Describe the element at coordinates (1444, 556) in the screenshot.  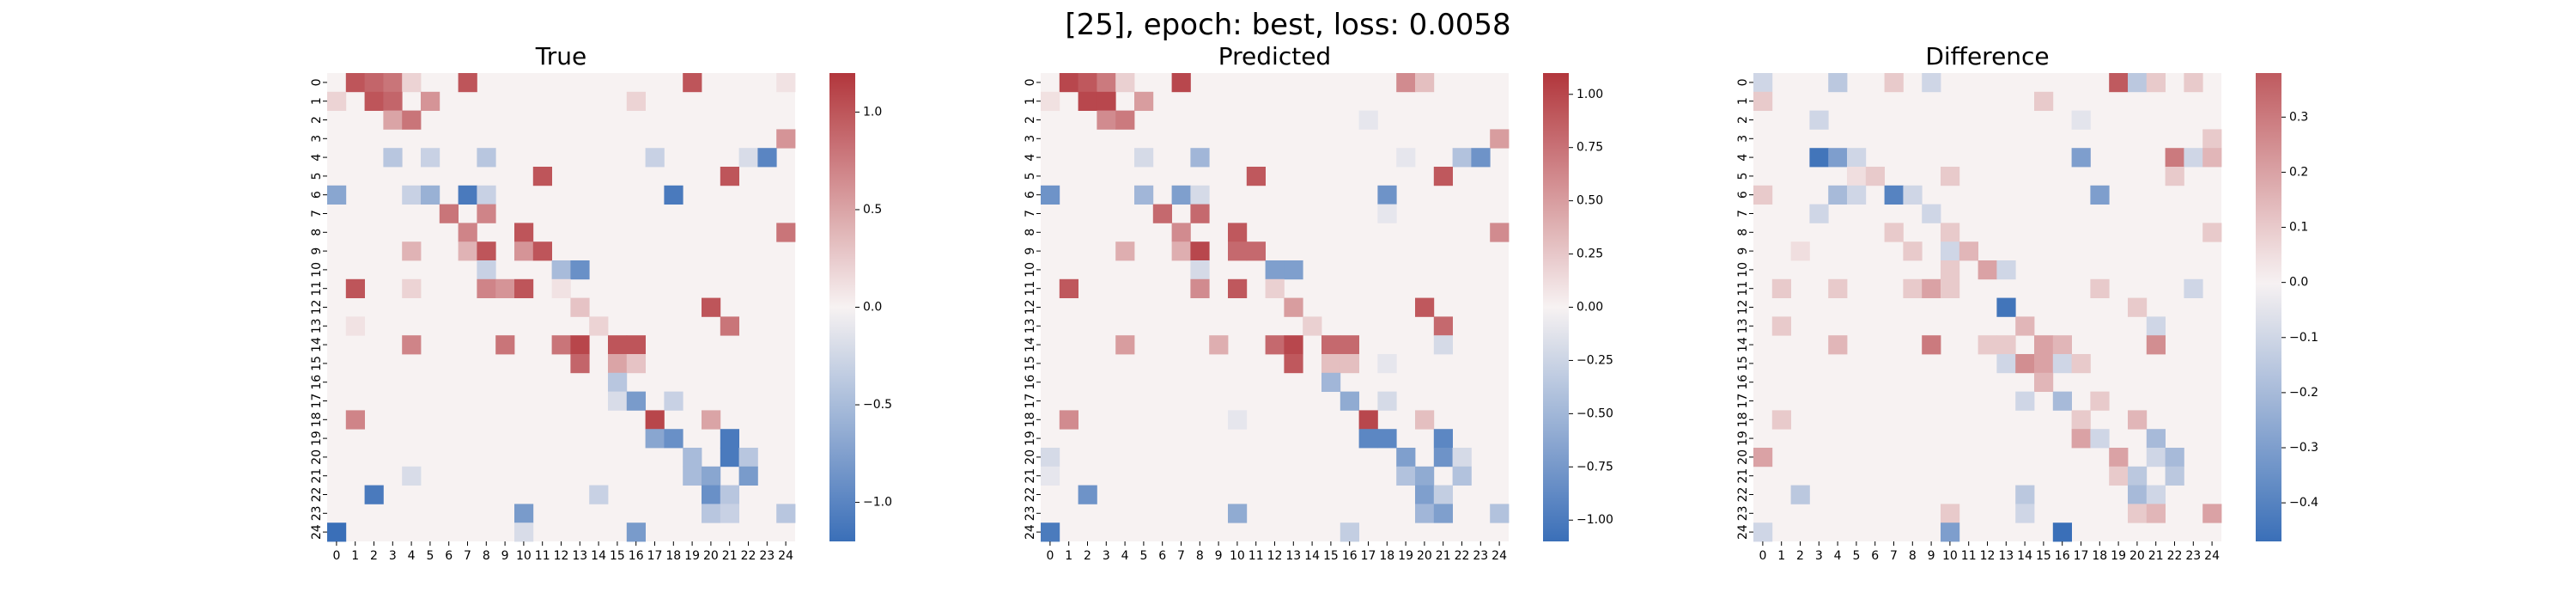
I see `x-tick-label: 21` at that location.